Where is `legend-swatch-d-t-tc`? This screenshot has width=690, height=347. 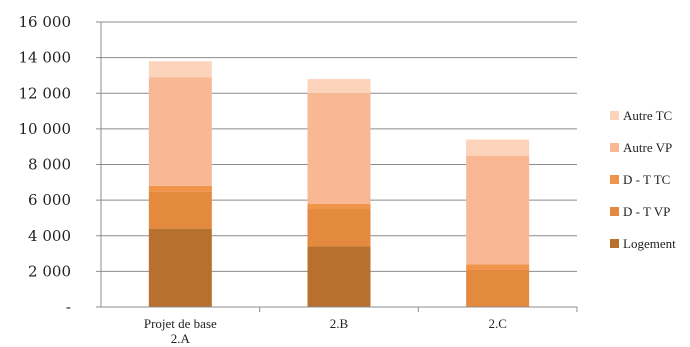
legend-swatch-d-t-tc is located at coordinates (614, 179).